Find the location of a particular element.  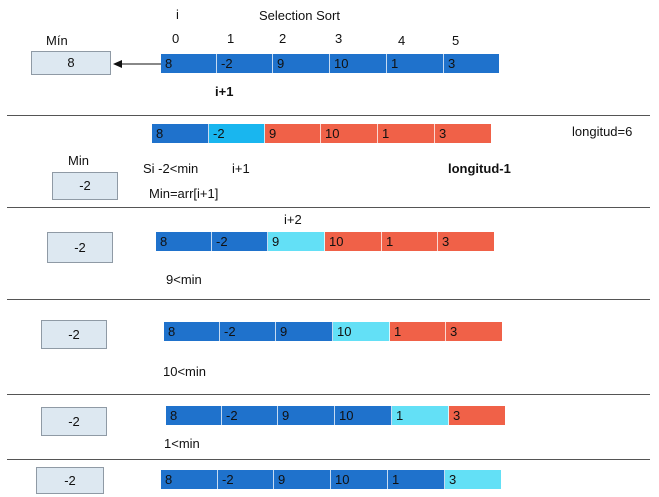

min-value-box: 8 is located at coordinates (71, 63).